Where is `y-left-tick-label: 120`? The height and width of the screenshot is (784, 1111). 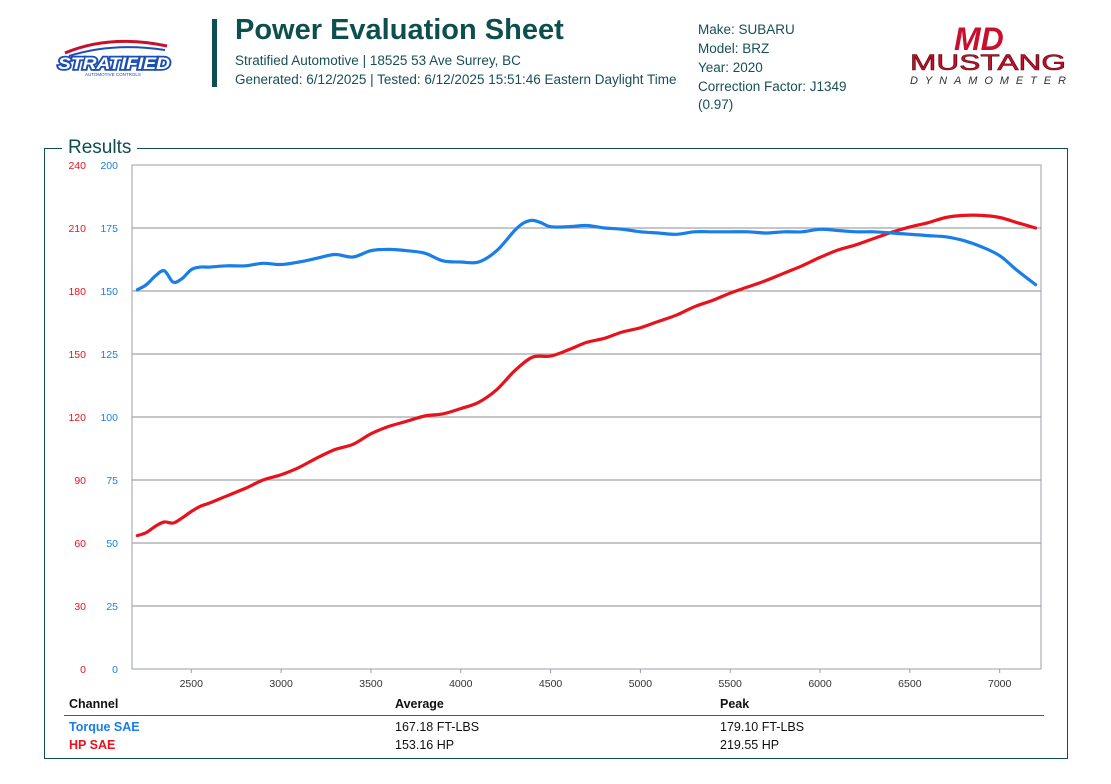
y-left-tick-label: 120 is located at coordinates (77, 418).